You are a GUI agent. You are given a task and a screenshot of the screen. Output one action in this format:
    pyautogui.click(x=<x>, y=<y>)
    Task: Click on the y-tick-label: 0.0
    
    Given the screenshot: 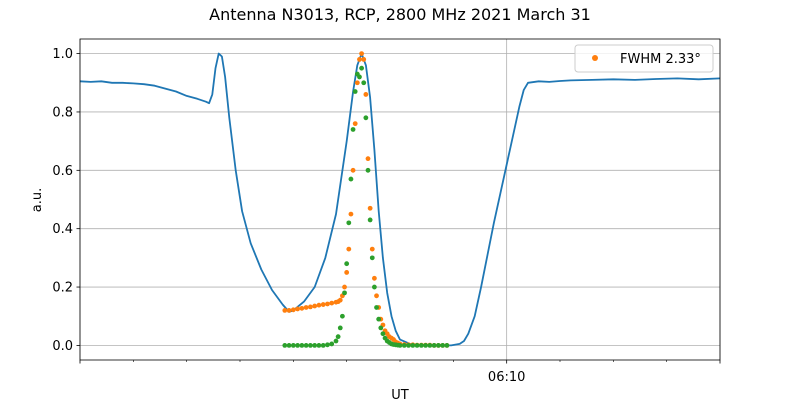 What is the action you would take?
    pyautogui.click(x=62, y=346)
    